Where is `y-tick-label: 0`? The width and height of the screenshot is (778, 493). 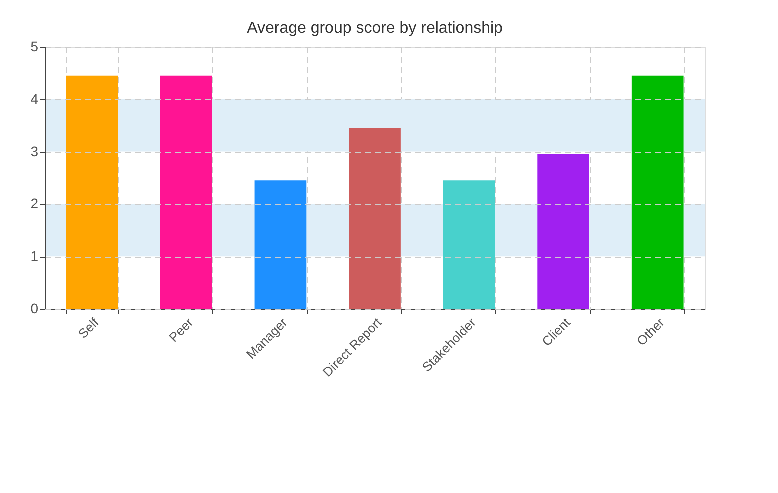
y-tick-label: 0 is located at coordinates (34, 308).